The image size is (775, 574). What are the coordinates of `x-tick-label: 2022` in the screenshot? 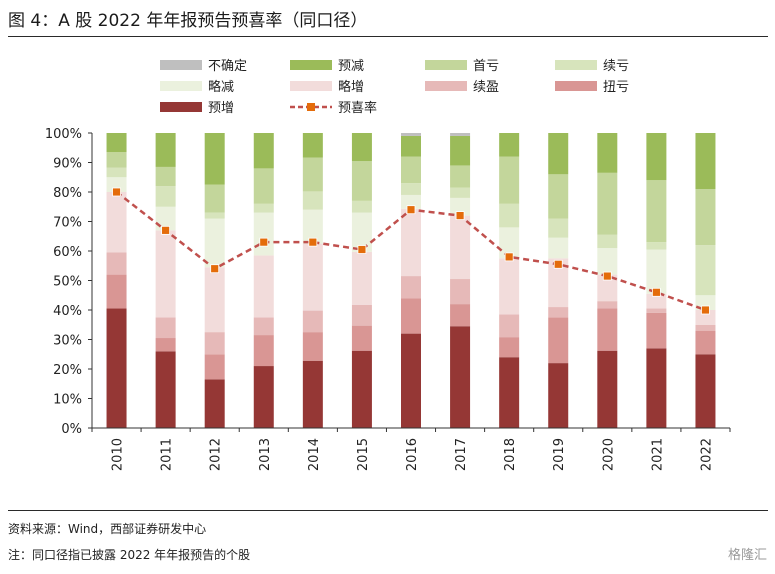 It's located at (706, 454).